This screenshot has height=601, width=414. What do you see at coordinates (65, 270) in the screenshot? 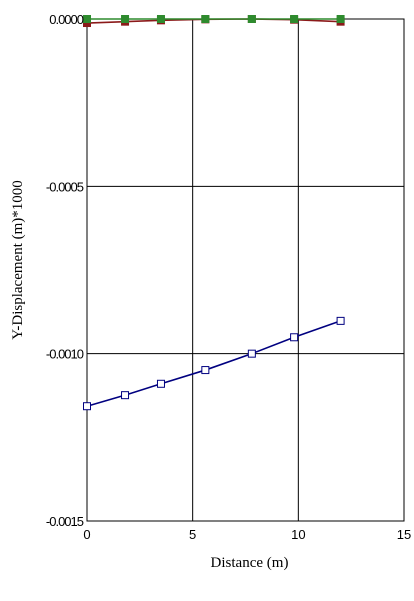
I see `y-tick-labels: 0.0000 -0.0005 -0.0010 -0.0015` at bounding box center [65, 270].